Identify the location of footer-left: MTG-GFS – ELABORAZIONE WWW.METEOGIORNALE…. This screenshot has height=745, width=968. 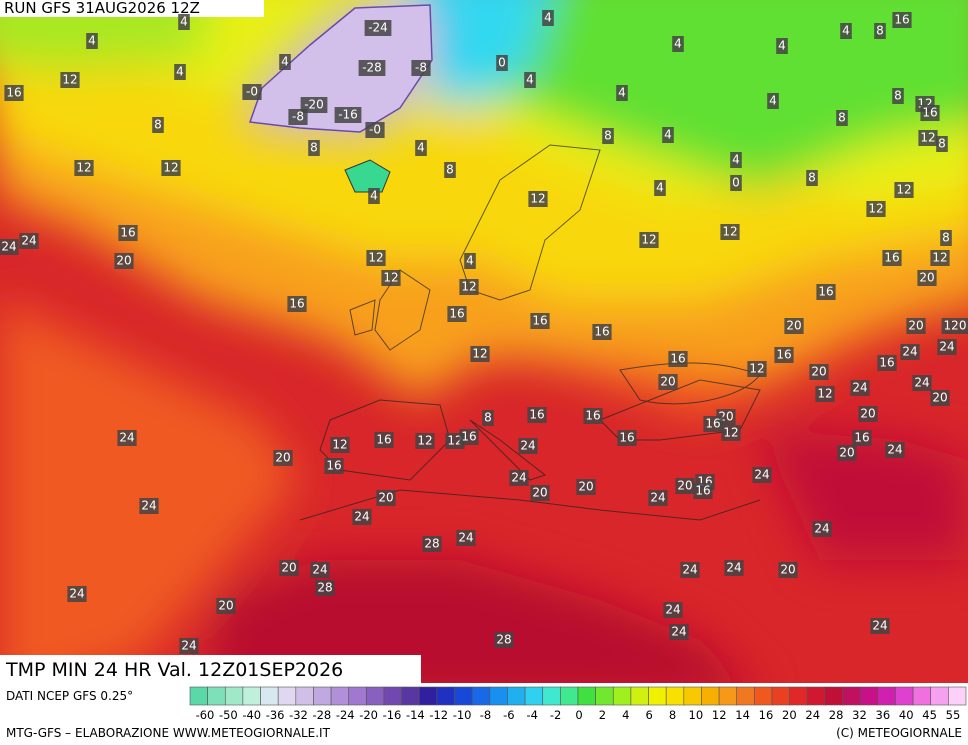
(168, 733).